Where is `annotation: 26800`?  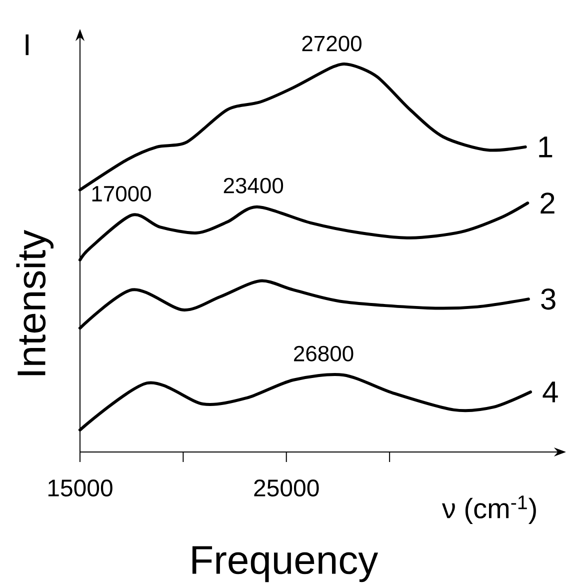 annotation: 26800 is located at coordinates (324, 354).